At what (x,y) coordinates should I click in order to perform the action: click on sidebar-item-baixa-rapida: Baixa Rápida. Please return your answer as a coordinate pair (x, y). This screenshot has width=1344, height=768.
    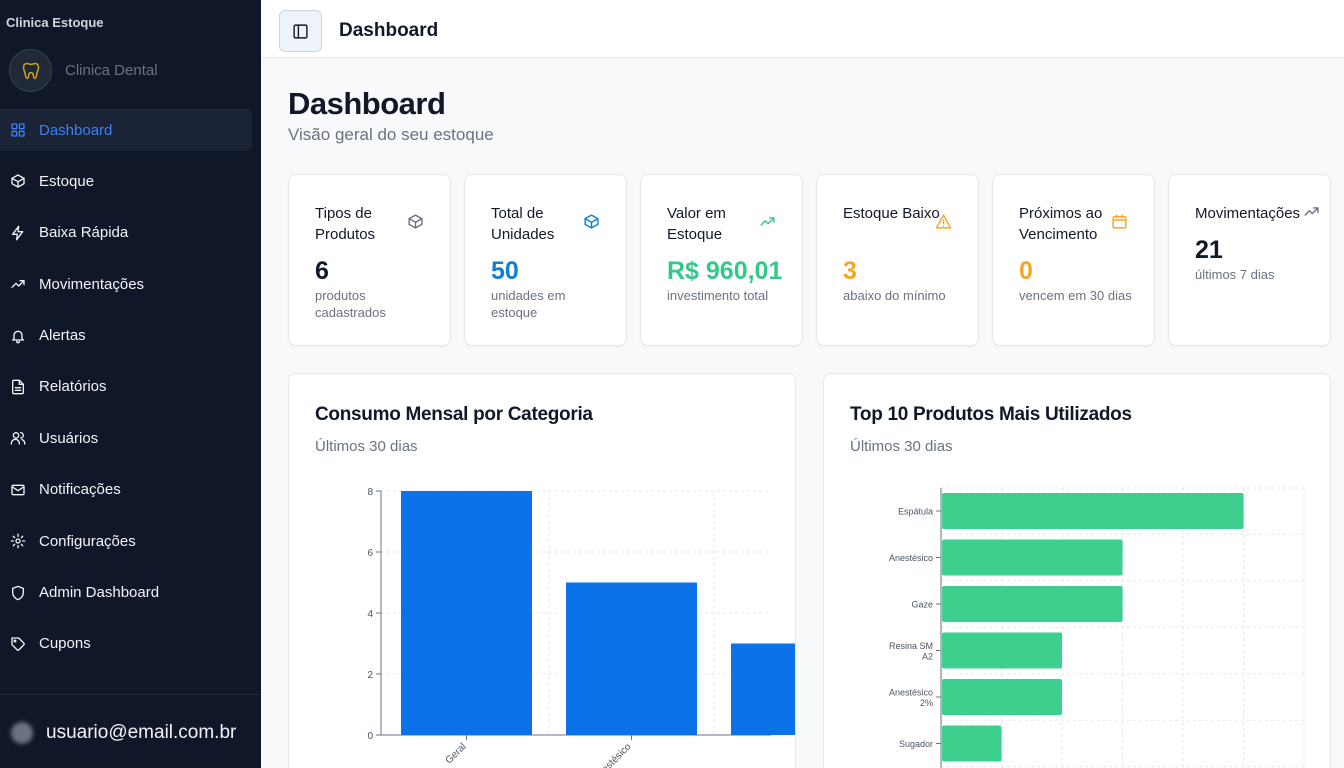
    Looking at the image, I should click on (126, 233).